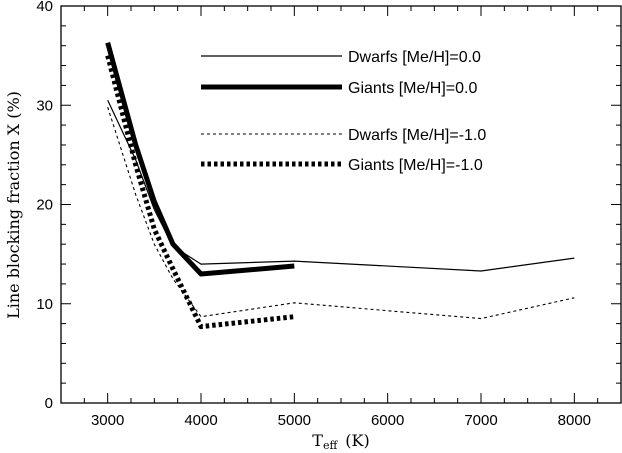 The width and height of the screenshot is (622, 453). I want to click on x-tick-label: 4000, so click(200, 420).